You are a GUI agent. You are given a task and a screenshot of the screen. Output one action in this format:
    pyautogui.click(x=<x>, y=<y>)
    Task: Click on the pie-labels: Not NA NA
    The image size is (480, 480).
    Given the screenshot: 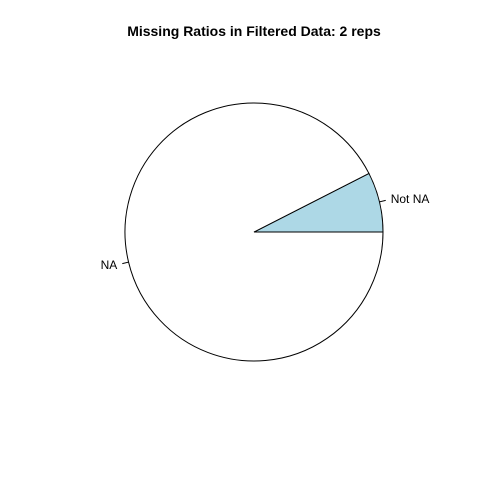 What is the action you would take?
    pyautogui.click(x=265, y=232)
    